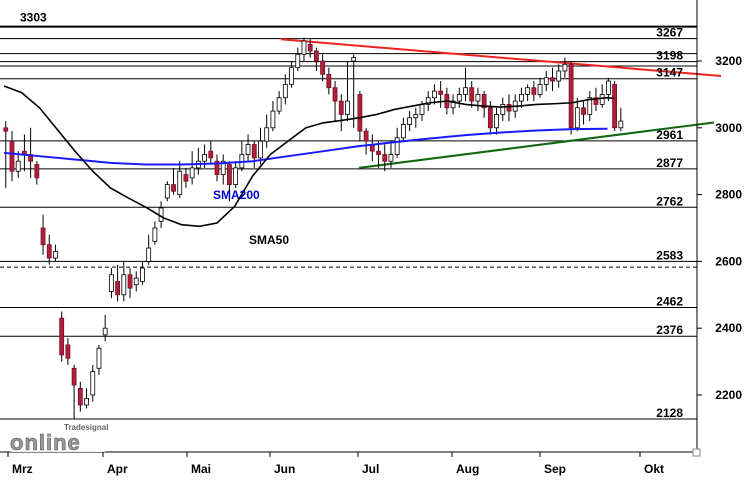  I want to click on x-tick-label: Apr, so click(117, 469).